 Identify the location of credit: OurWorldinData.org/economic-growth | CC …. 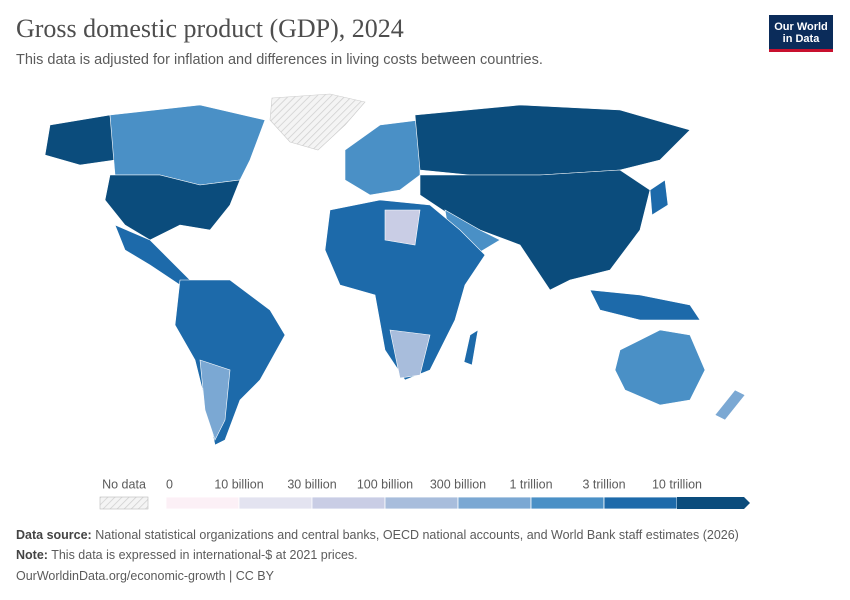
(145, 576).